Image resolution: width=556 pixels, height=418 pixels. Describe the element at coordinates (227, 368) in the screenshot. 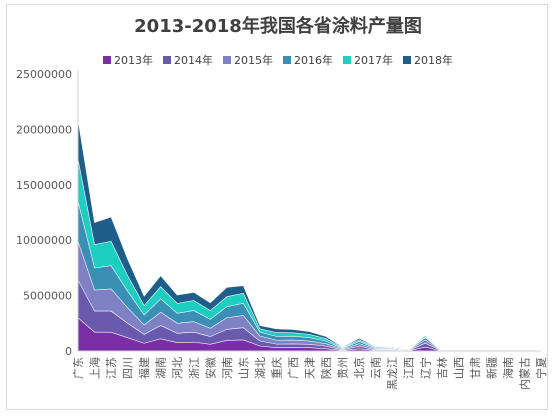

I see `x-tick-label: 河南` at that location.